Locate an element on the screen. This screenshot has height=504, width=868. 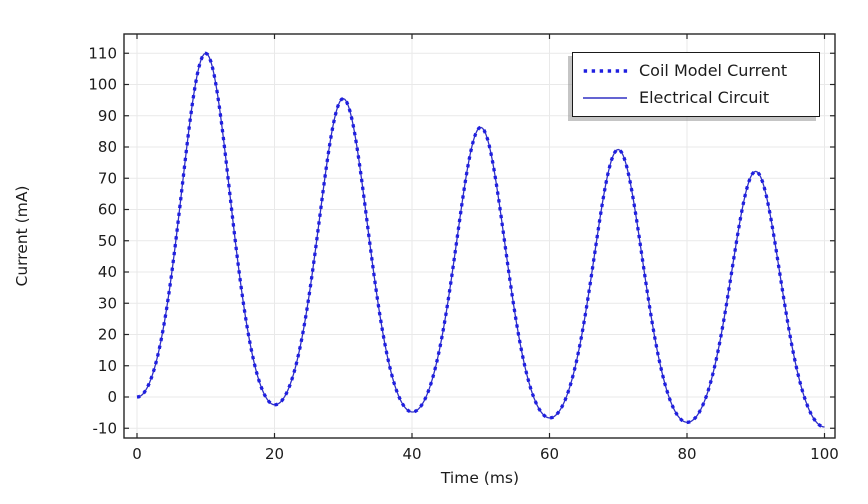
y-tick-label: -10 is located at coordinates (105, 428).